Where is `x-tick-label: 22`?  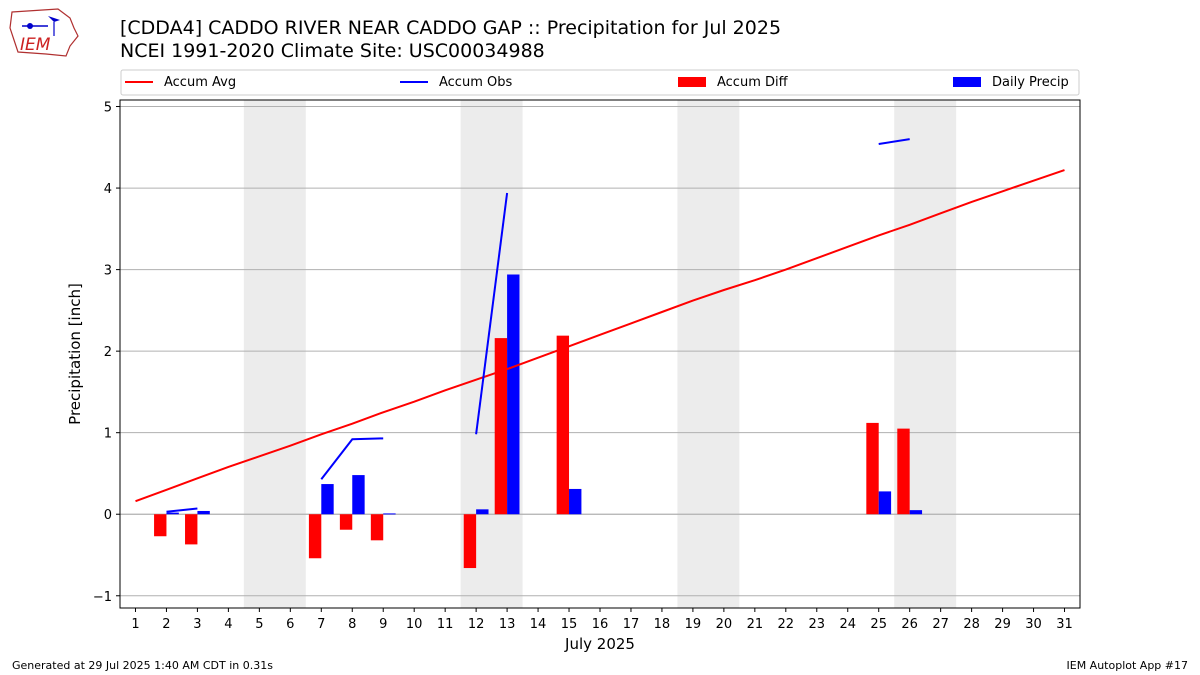 x-tick-label: 22 is located at coordinates (786, 624).